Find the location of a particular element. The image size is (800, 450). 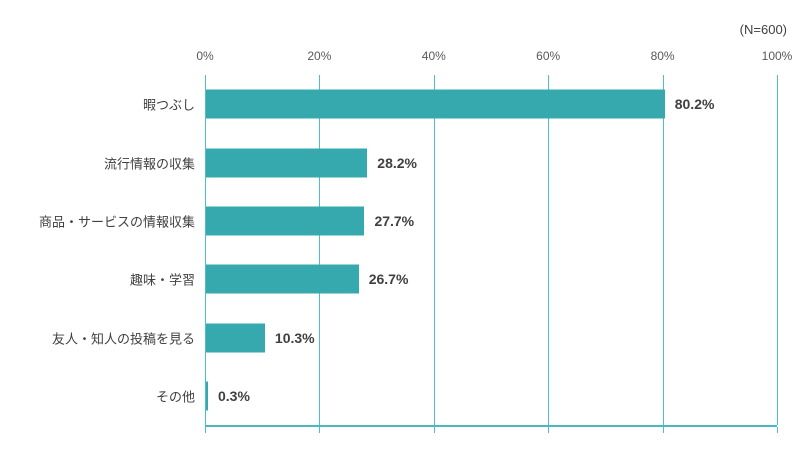

value-label: 0.3% is located at coordinates (234, 395).